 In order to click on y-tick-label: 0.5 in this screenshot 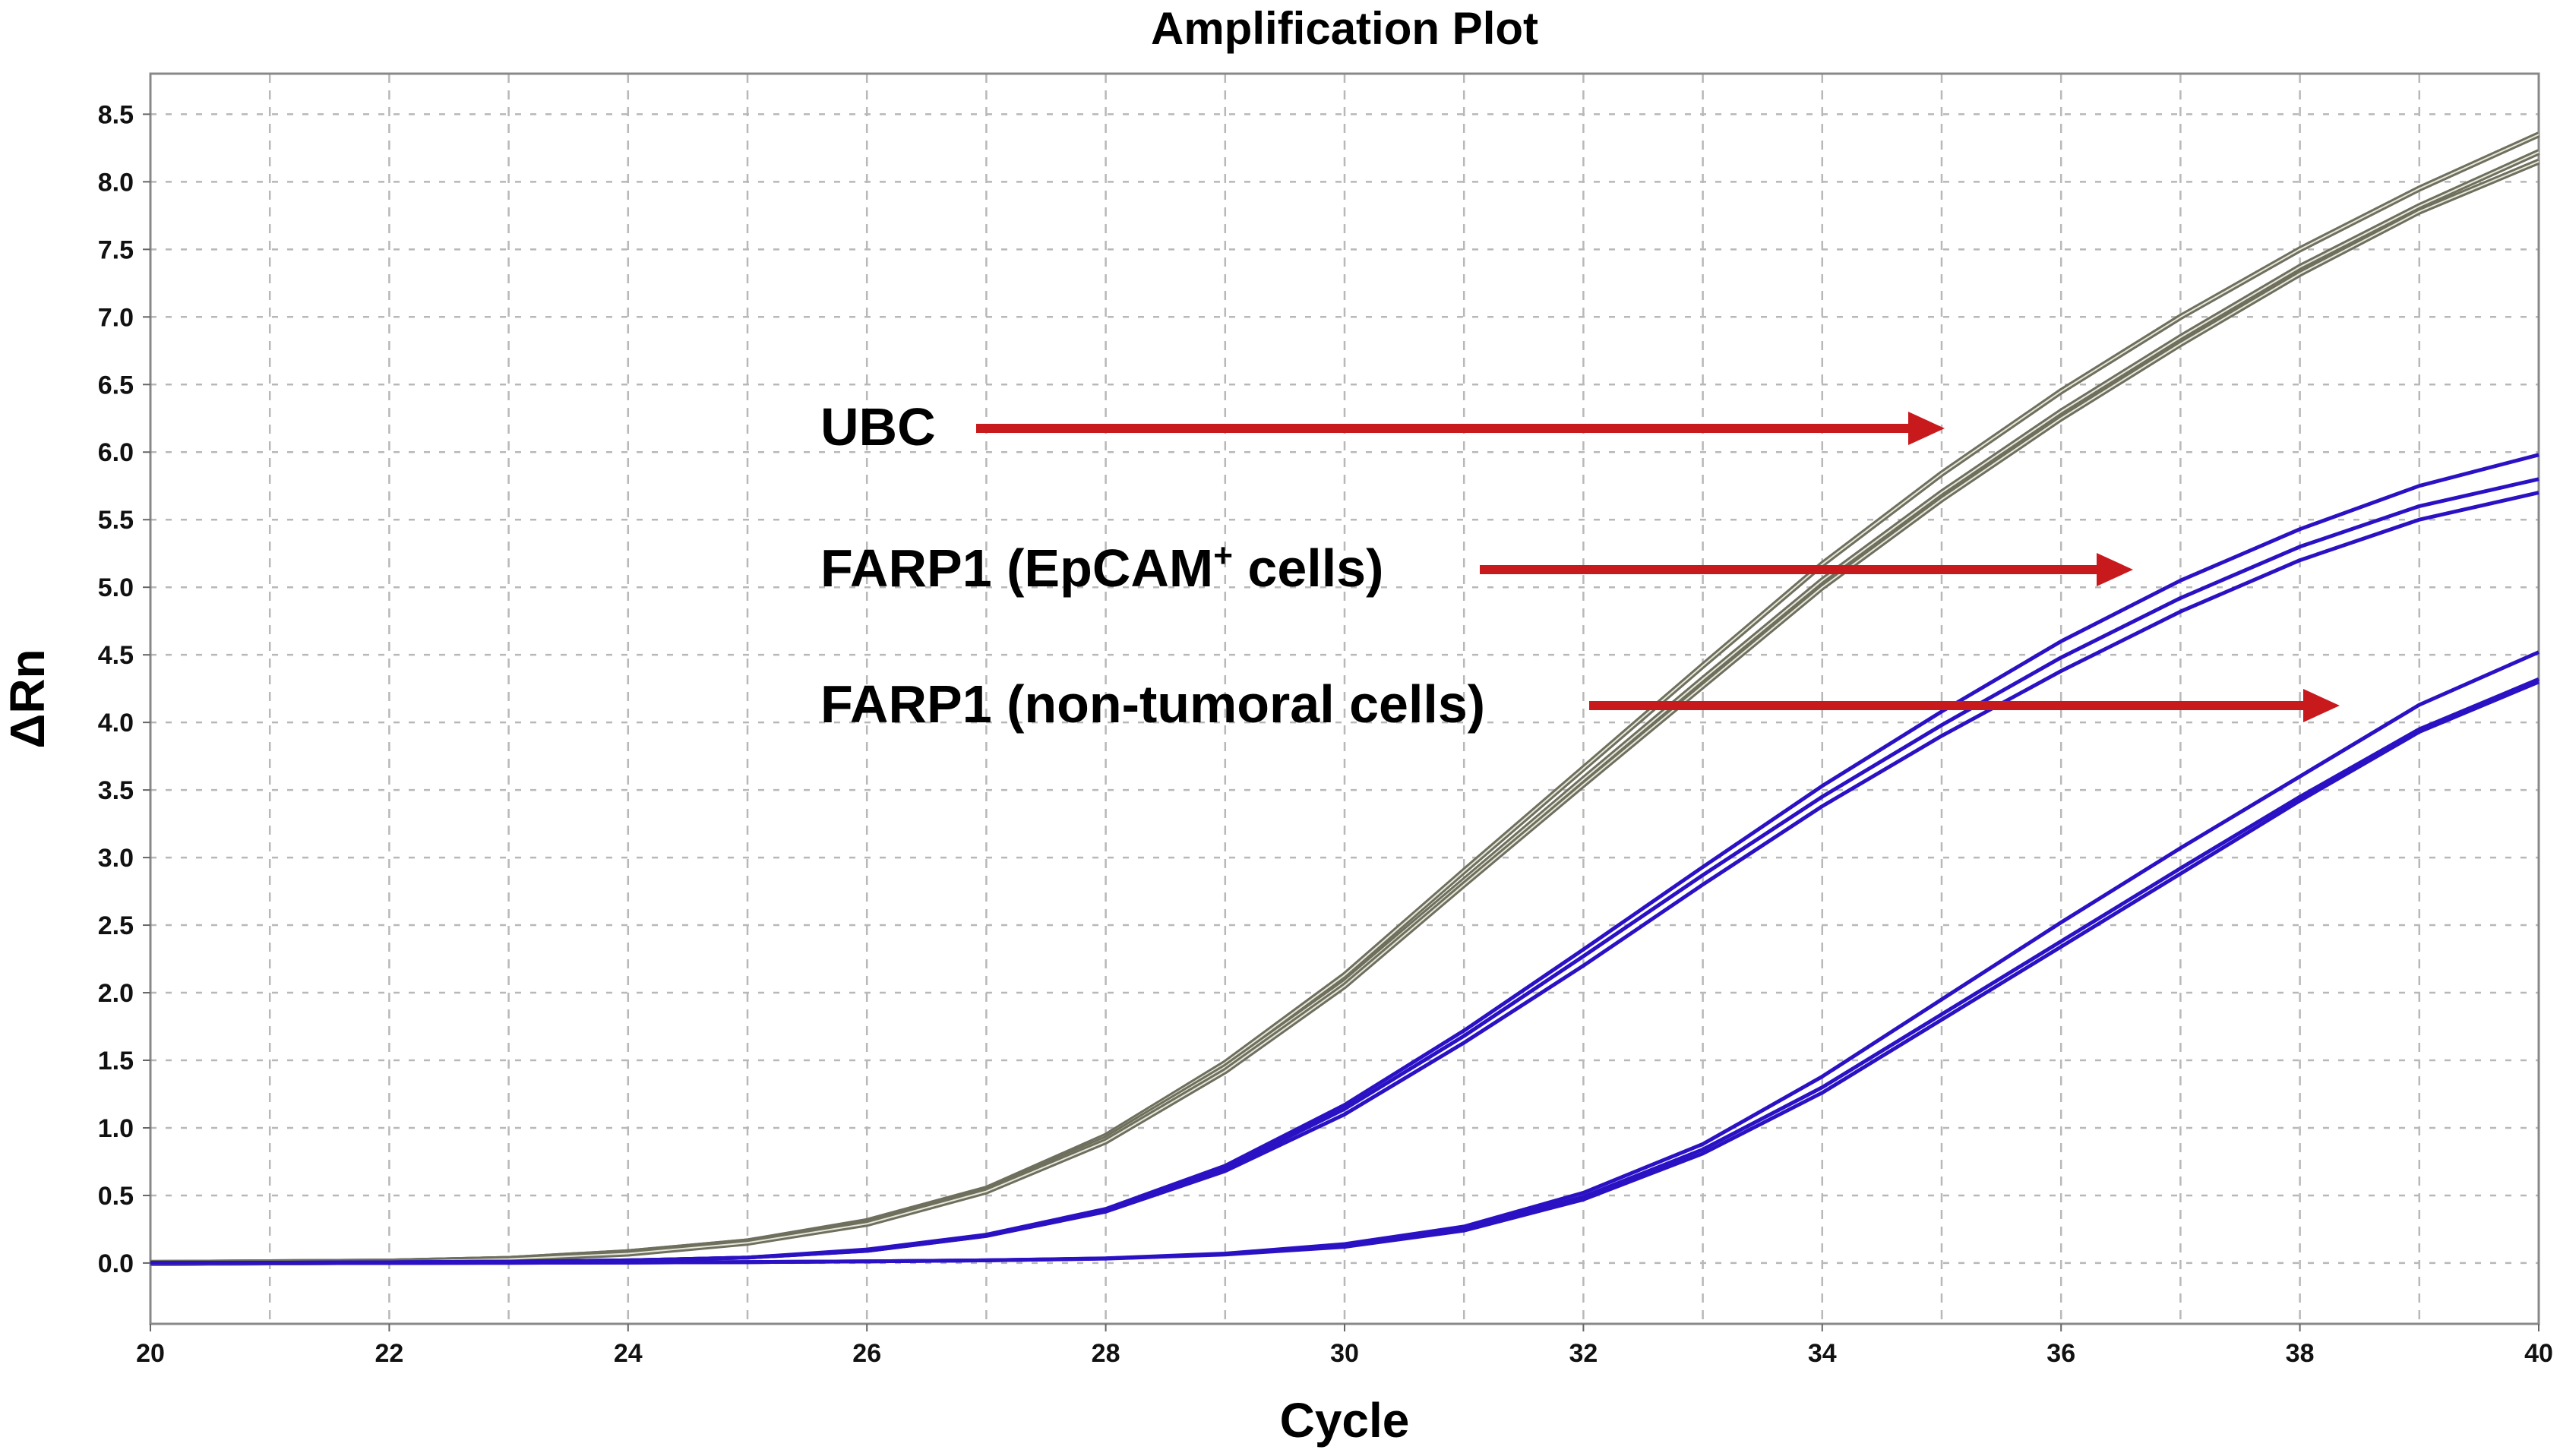, I will do `click(116, 1196)`.